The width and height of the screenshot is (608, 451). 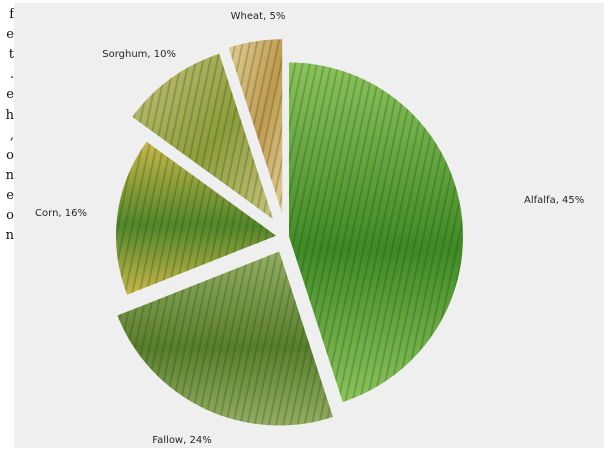 What do you see at coordinates (181, 440) in the screenshot?
I see `slice-label-fallow: Fallow, 24%` at bounding box center [181, 440].